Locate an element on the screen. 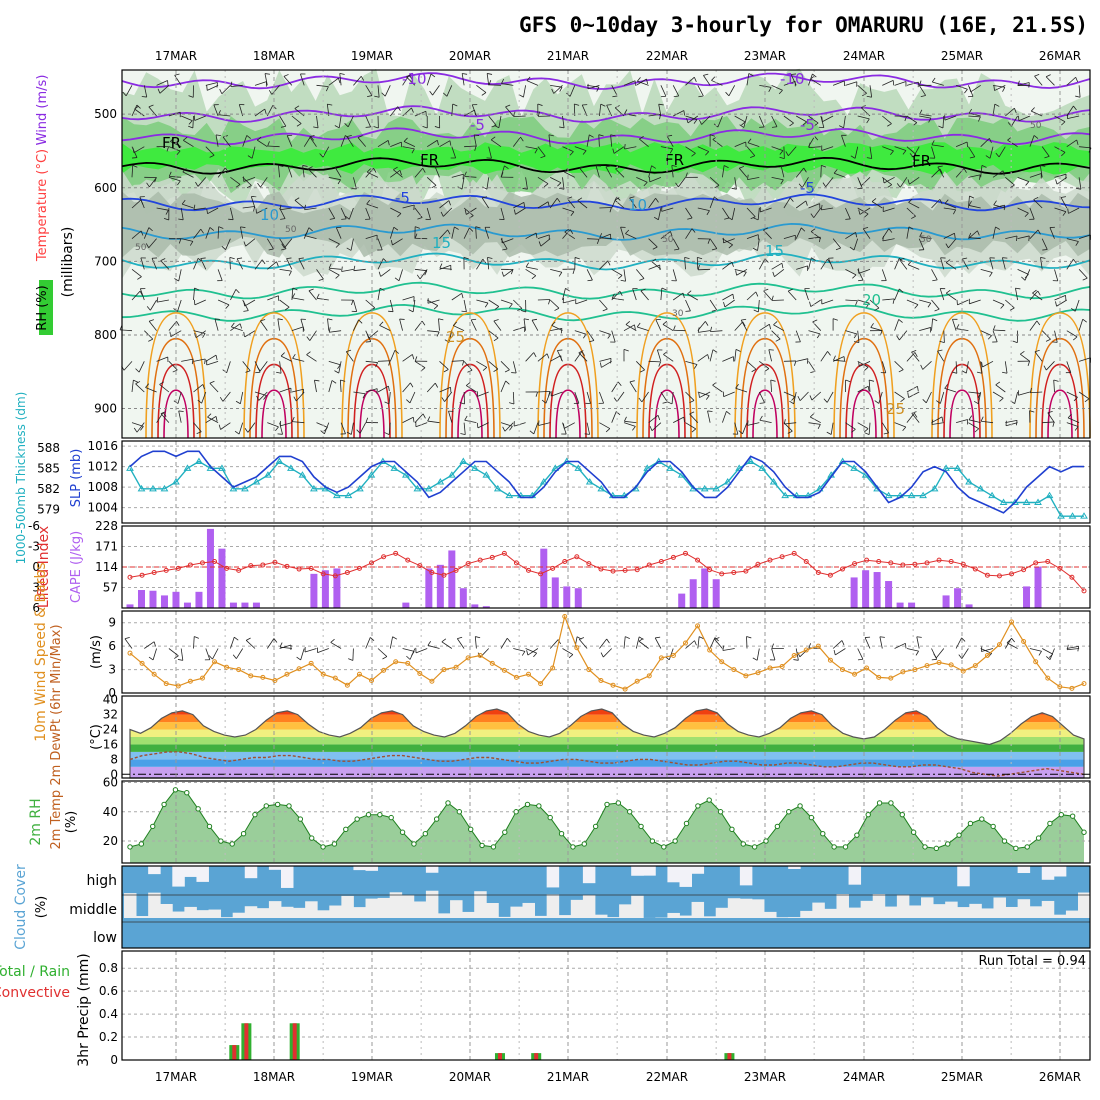 This screenshot has height=1100, width=1100. ylabel-temp2m: 2m Temp 2m DewPt (6hr Min/Max) is located at coordinates (56, 736).